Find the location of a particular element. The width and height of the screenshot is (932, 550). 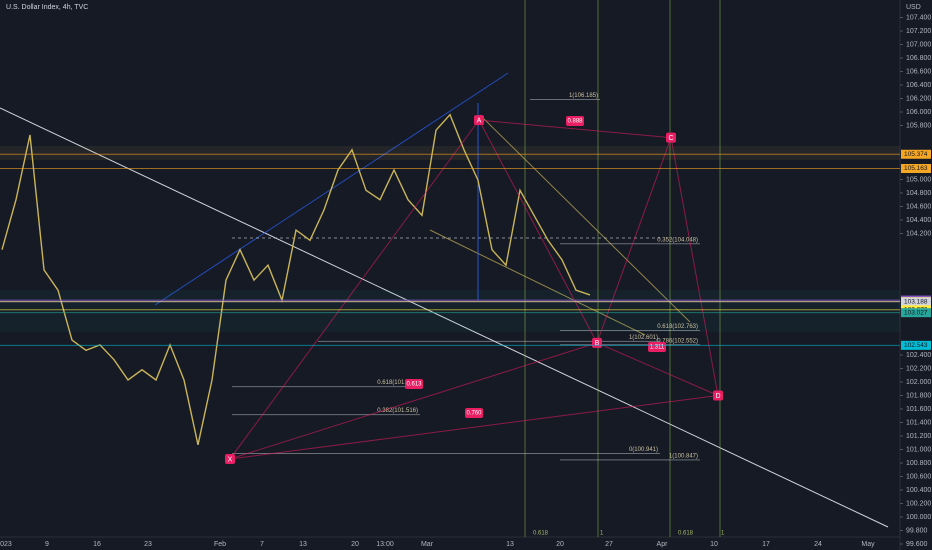

fib-label: 1(106.185) is located at coordinates (583, 96).